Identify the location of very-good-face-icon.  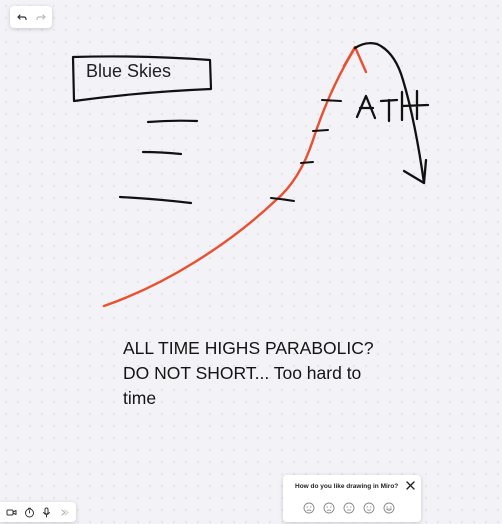
(389, 508).